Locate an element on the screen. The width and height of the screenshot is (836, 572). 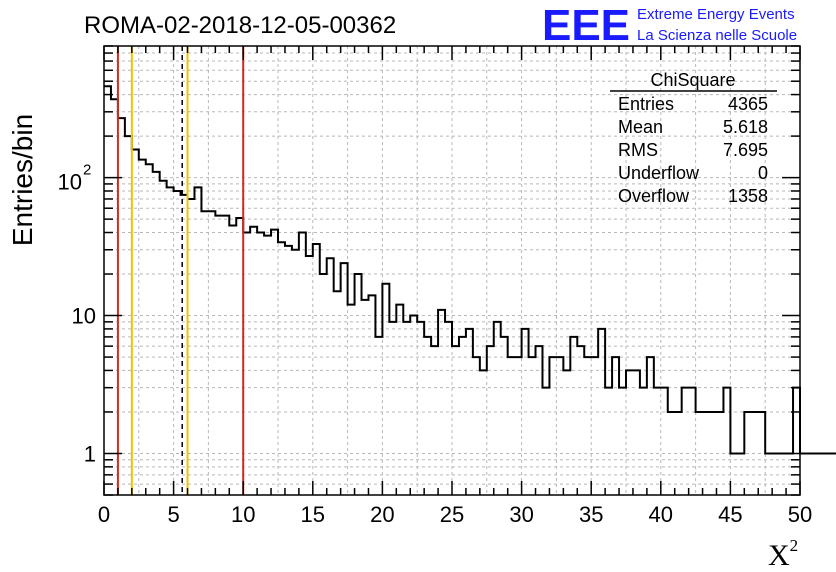
x-tick-label: 20 is located at coordinates (382, 514).